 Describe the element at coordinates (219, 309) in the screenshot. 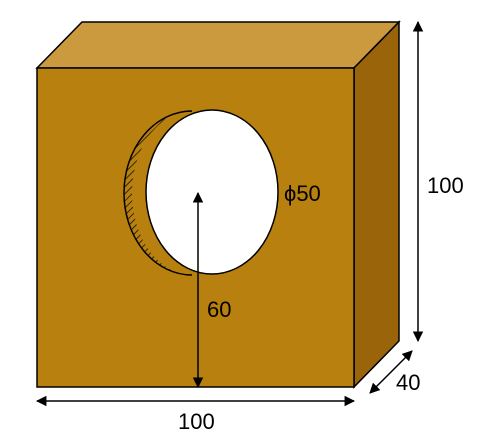

I see `hole-height-label: 60` at that location.